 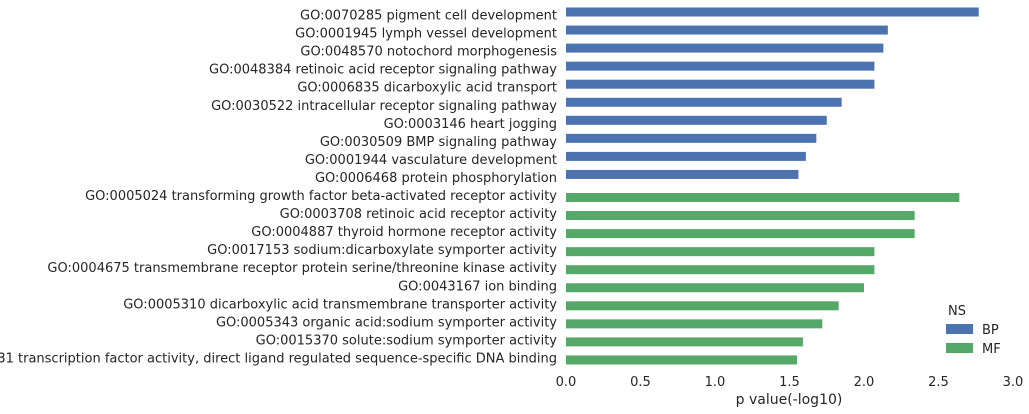 I want to click on category-label: GO:0070285 pigment cell development, so click(x=428, y=16).